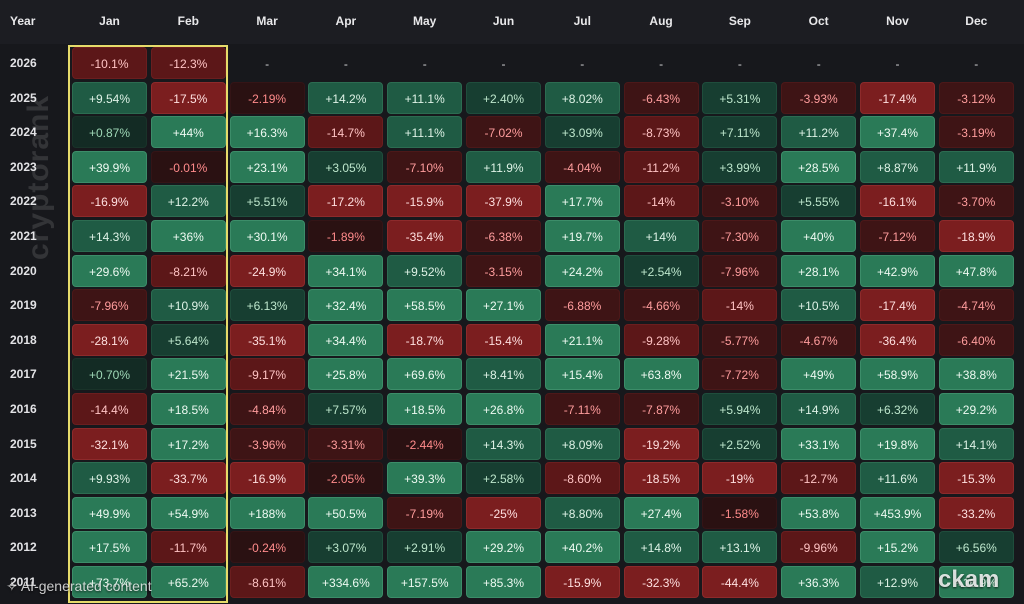 The image size is (1024, 604). Describe the element at coordinates (582, 339) in the screenshot. I see `return-cell-2018-jul: +21.1%` at that location.